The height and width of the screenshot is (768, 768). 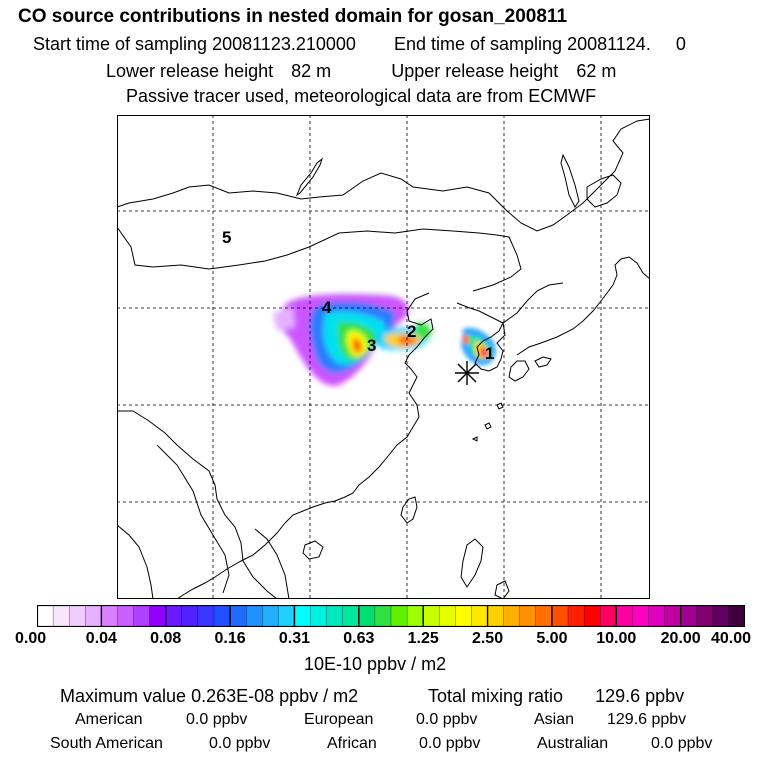 I want to click on lower-release-label: Lower release height, so click(x=190, y=71).